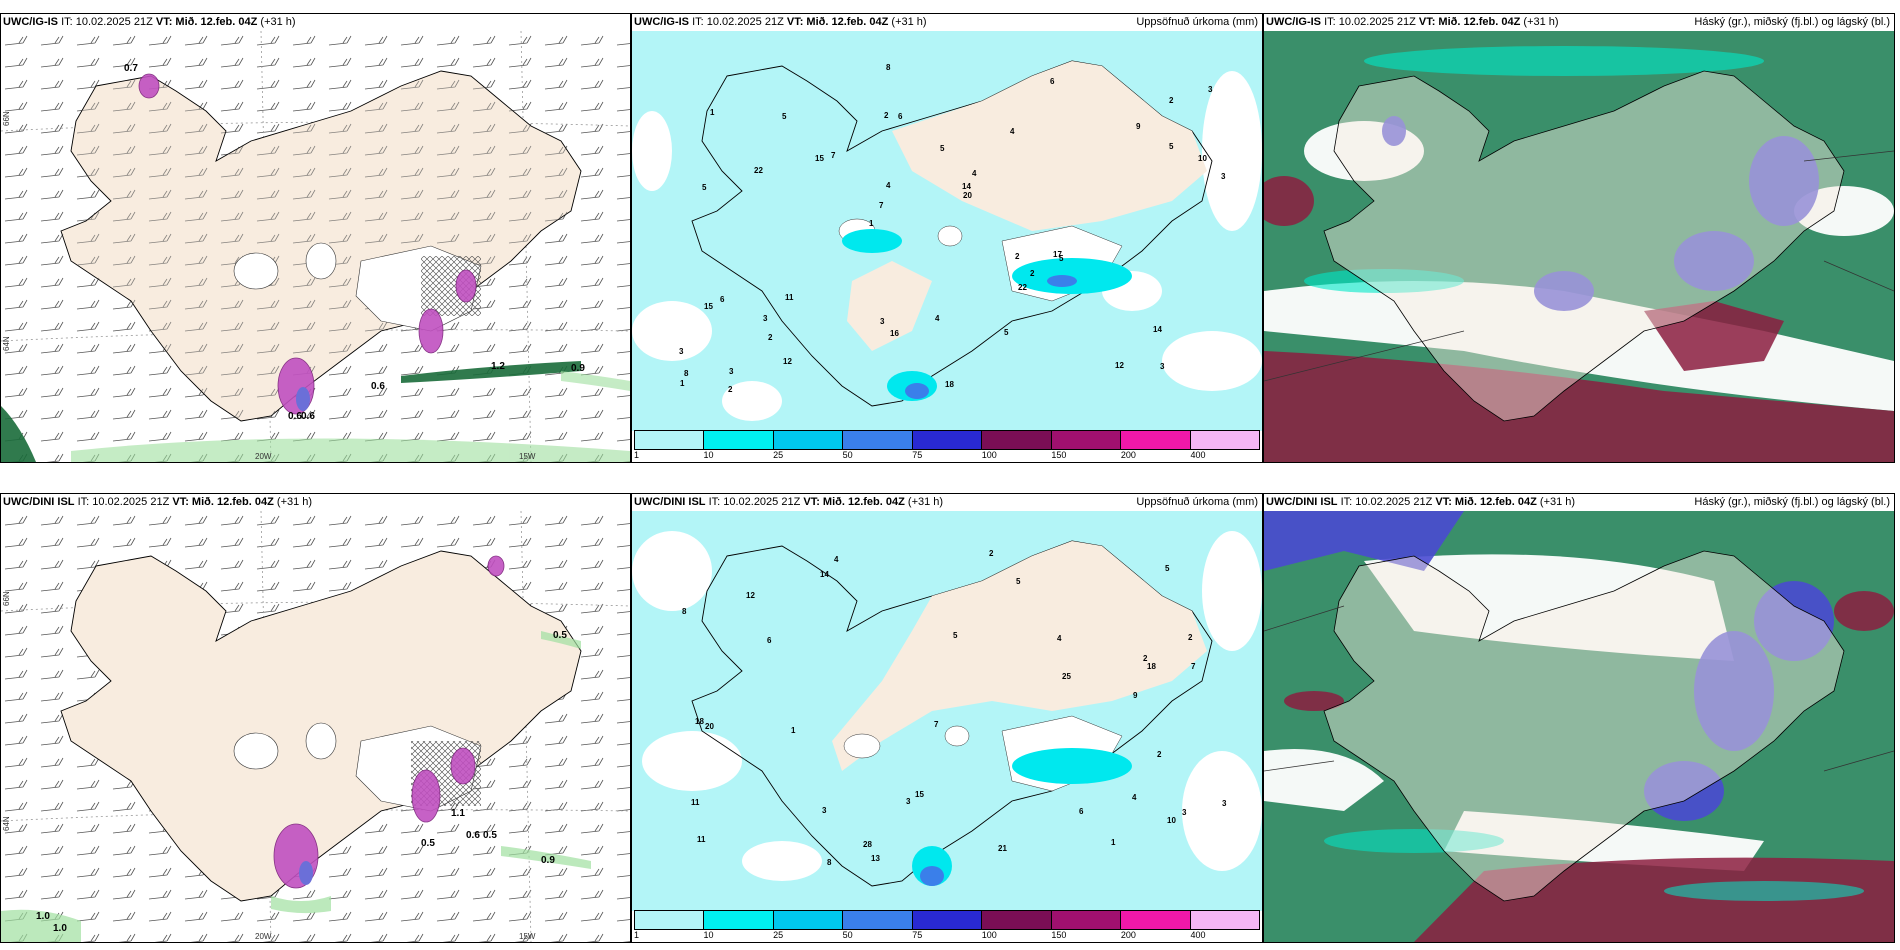 The width and height of the screenshot is (1900, 950). Describe the element at coordinates (778, 935) in the screenshot. I see `colorbar-label: 25` at that location.